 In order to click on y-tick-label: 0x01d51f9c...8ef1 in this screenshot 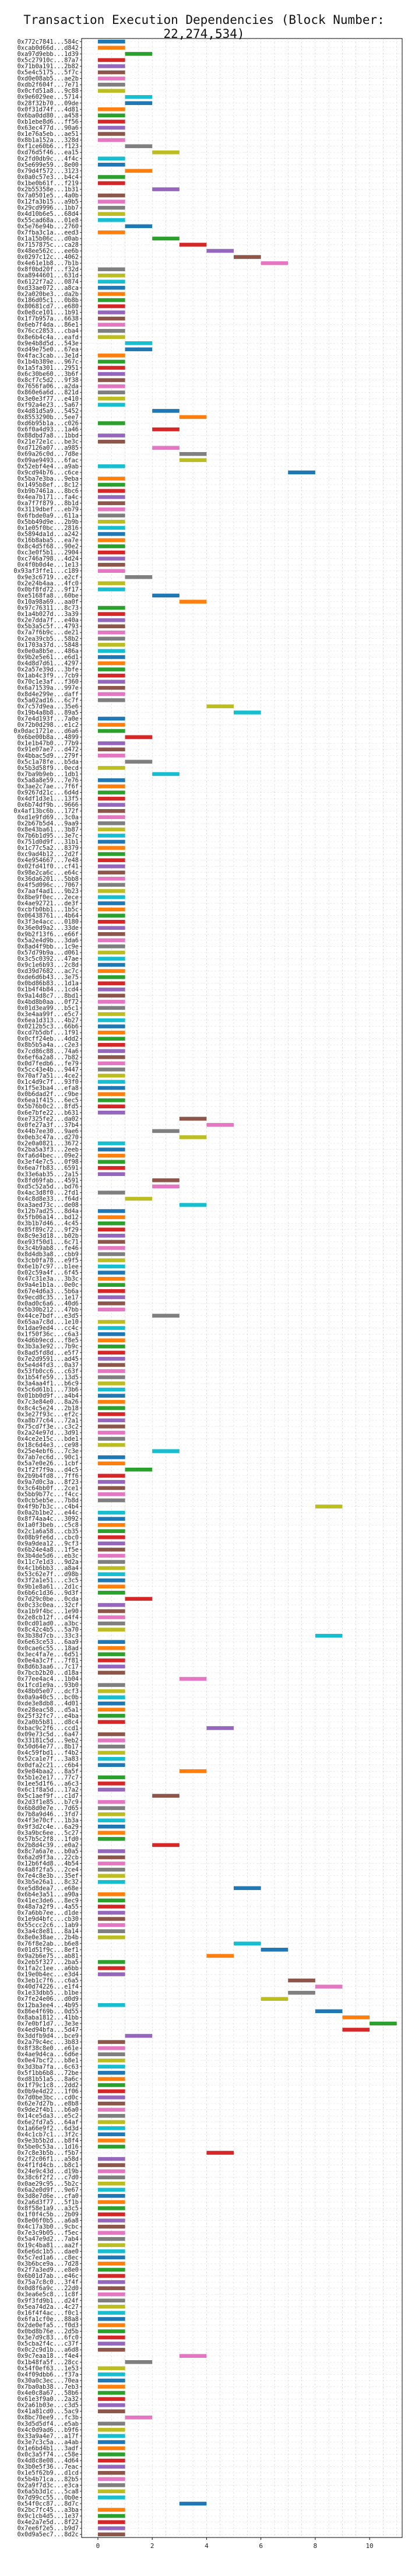, I will do `click(48, 1950)`.